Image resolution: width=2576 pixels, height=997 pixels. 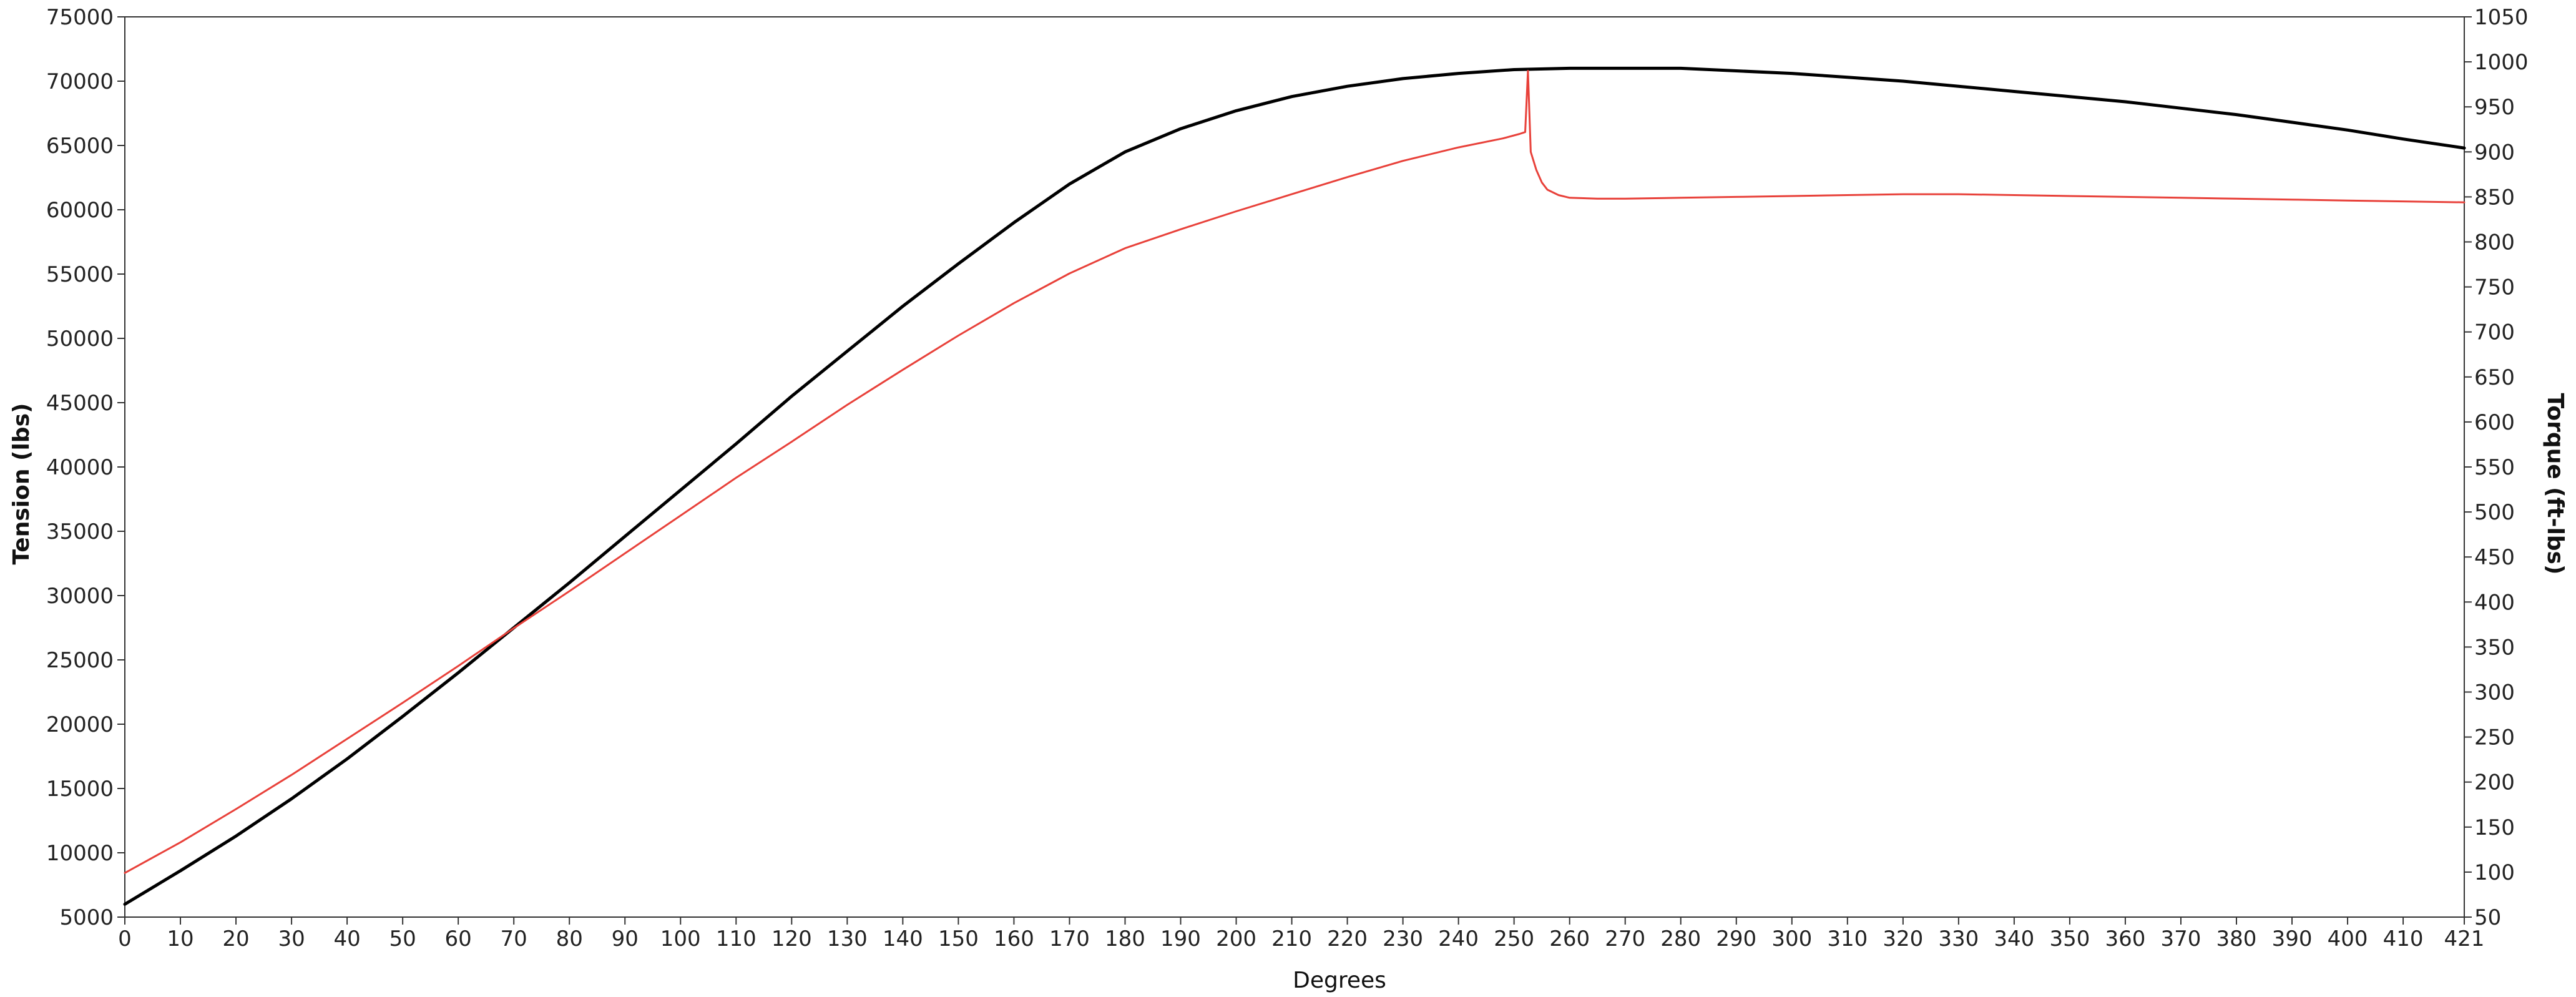 I want to click on x-tick-label: 330, so click(x=1958, y=938).